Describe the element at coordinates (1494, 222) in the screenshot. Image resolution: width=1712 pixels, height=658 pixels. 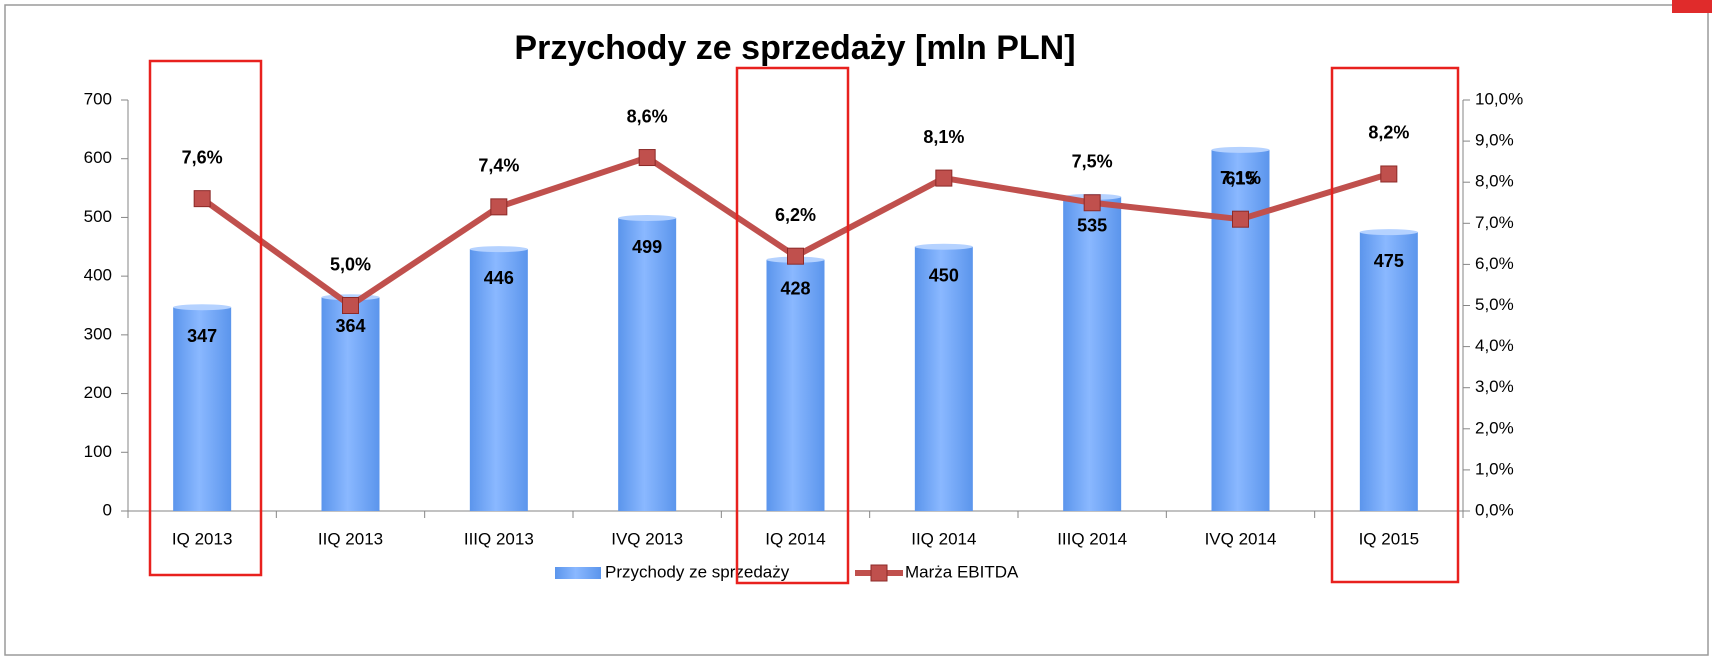
I see `y2-tick-label: 7,0%` at that location.